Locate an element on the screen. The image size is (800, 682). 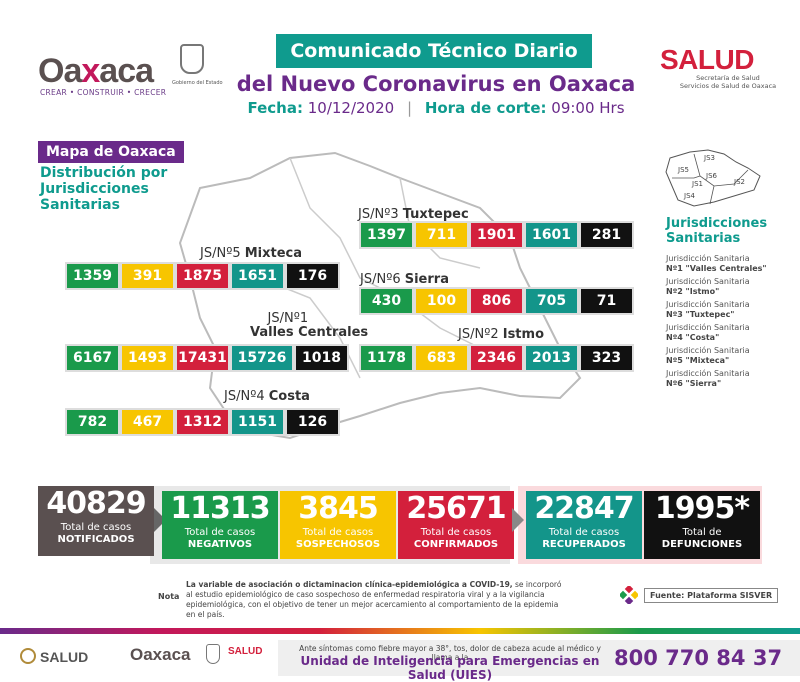
gobierno-text: Gobierno del Estado is located at coordinates (197, 83).